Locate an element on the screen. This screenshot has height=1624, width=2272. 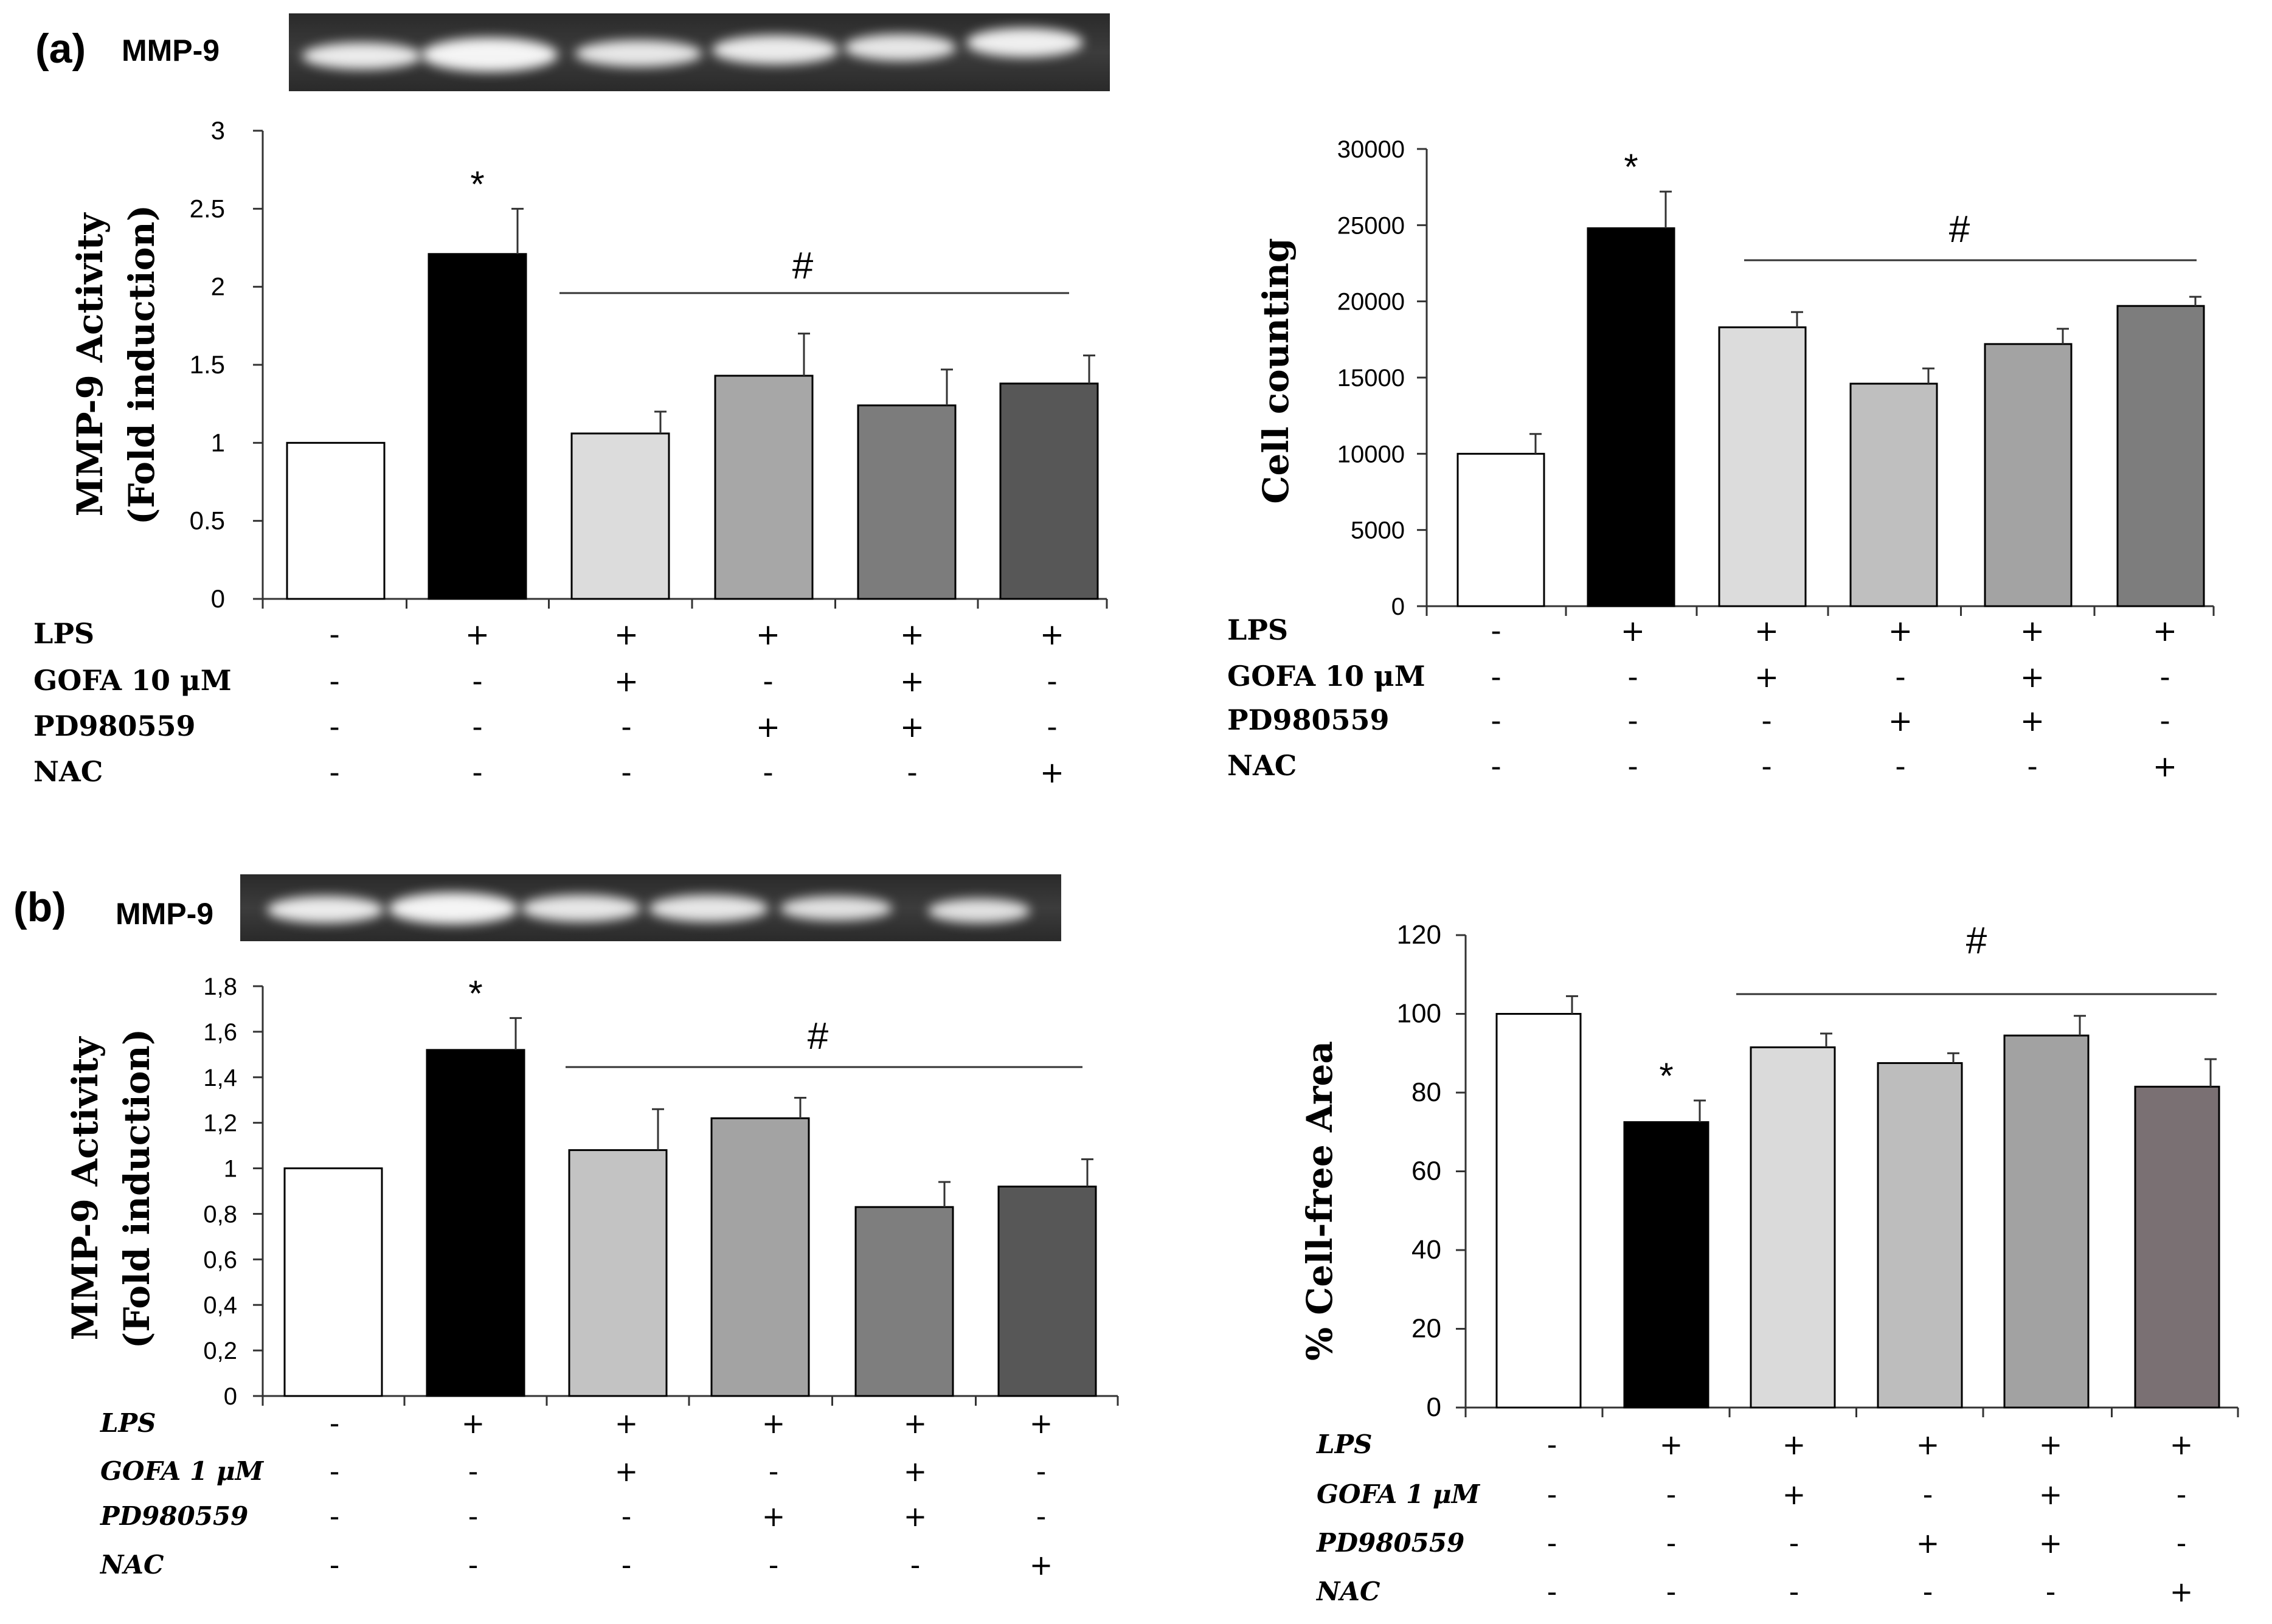
y-tick-label: 1,6 is located at coordinates (220, 1032).